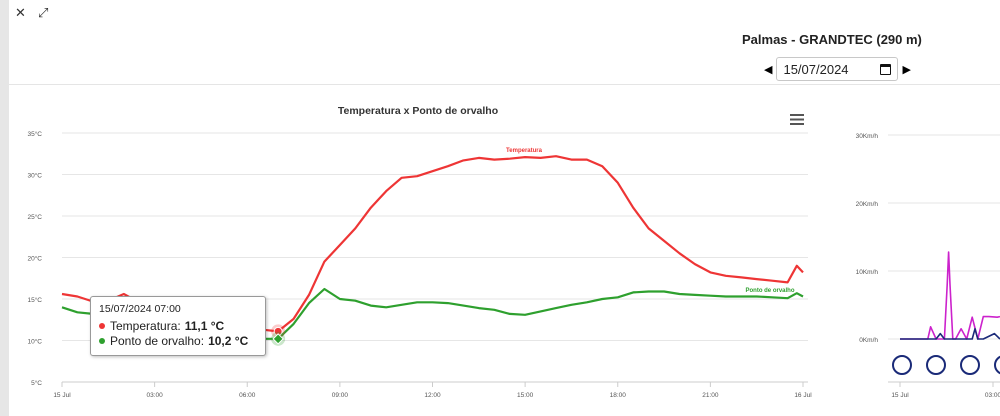 The image size is (1000, 416). I want to click on tooltip-label: Temperatura:, so click(145, 325).